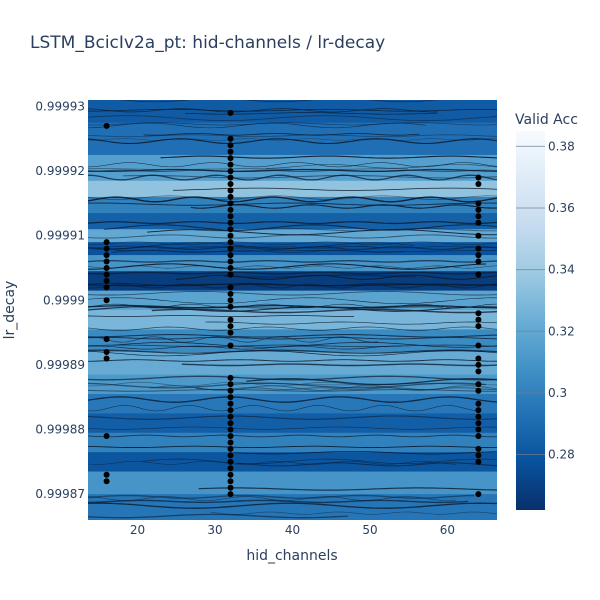  What do you see at coordinates (60, 365) in the screenshot?
I see `y-tick-label: 0.99989` at bounding box center [60, 365].